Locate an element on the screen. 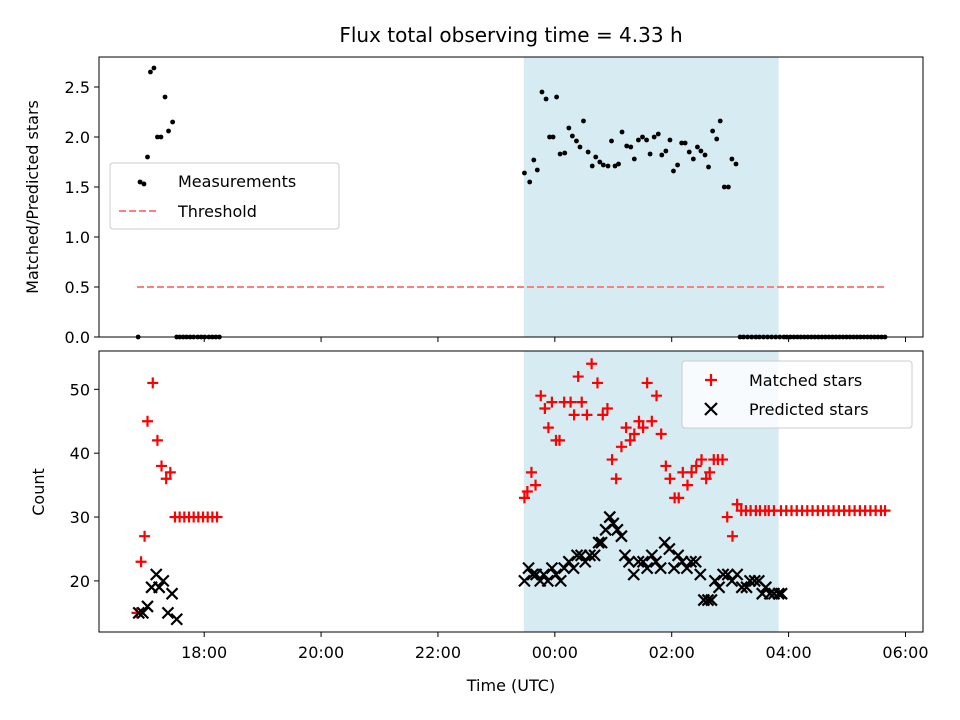 This screenshot has height=720, width=960. top-x-ticks is located at coordinates (554, 339).